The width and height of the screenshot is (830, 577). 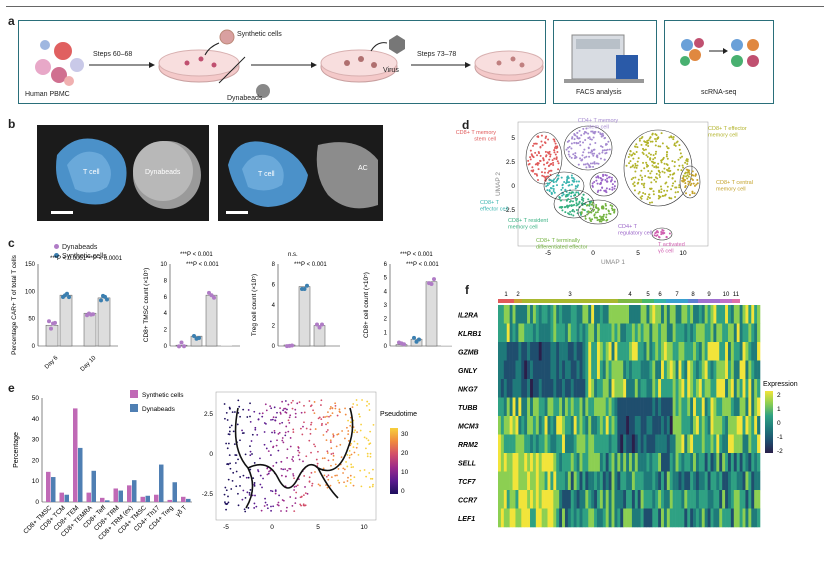 I want to click on cluster-outline, so click(x=574, y=204).